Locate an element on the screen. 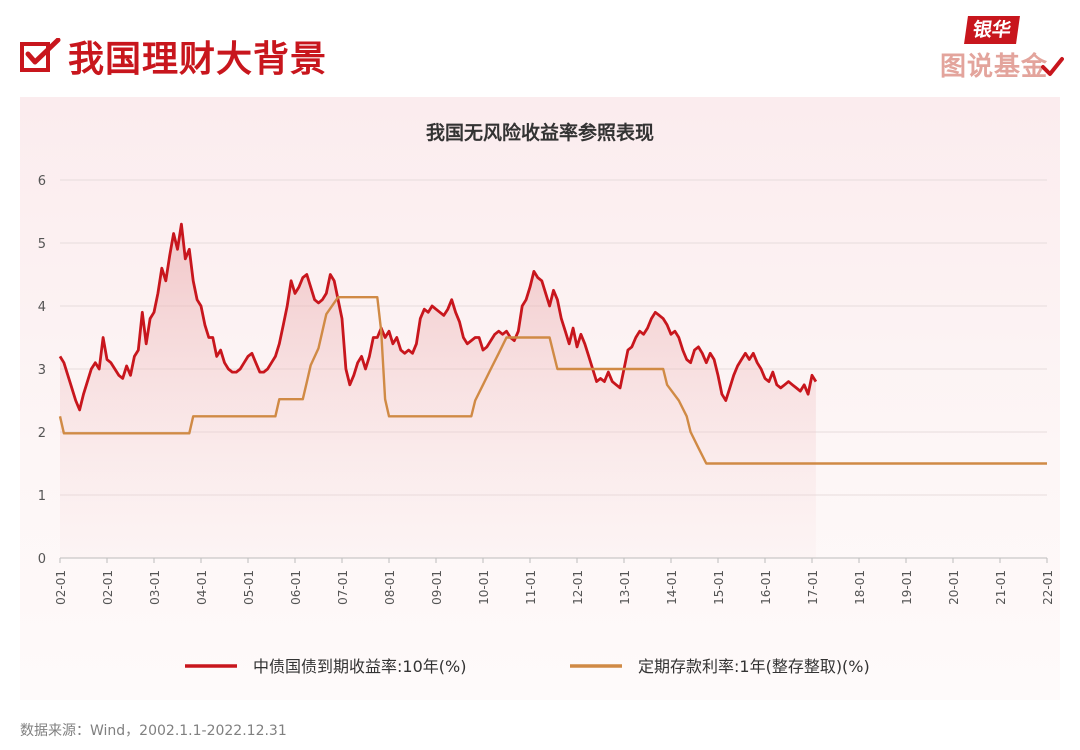  page-header: 我国理财大背景 银华 图说基金 is located at coordinates (540, 46).